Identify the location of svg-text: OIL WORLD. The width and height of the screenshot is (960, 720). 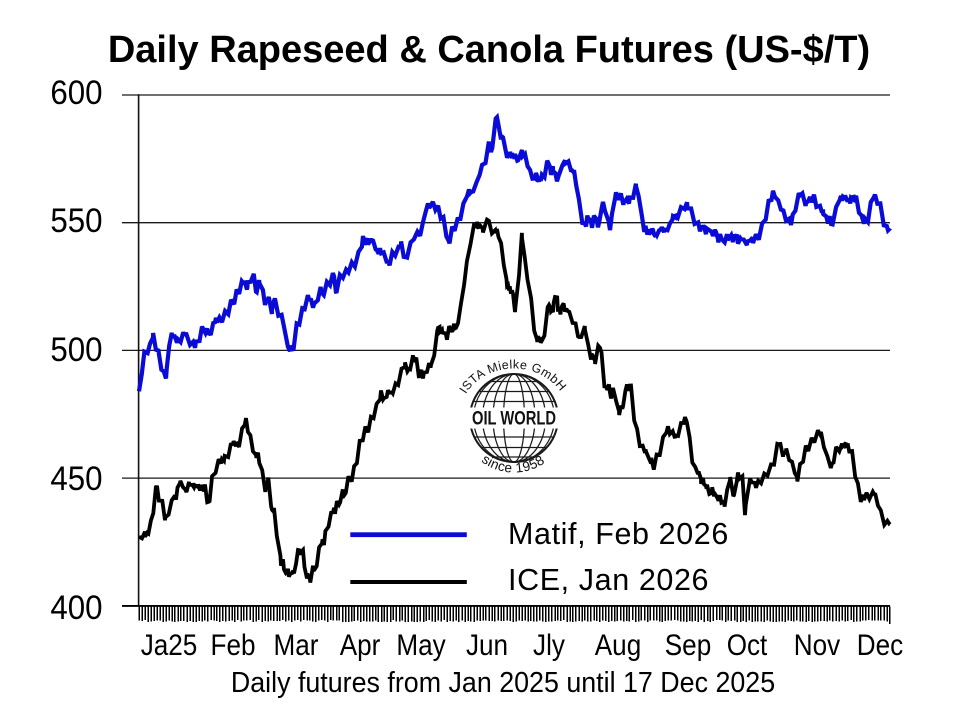
(514, 419).